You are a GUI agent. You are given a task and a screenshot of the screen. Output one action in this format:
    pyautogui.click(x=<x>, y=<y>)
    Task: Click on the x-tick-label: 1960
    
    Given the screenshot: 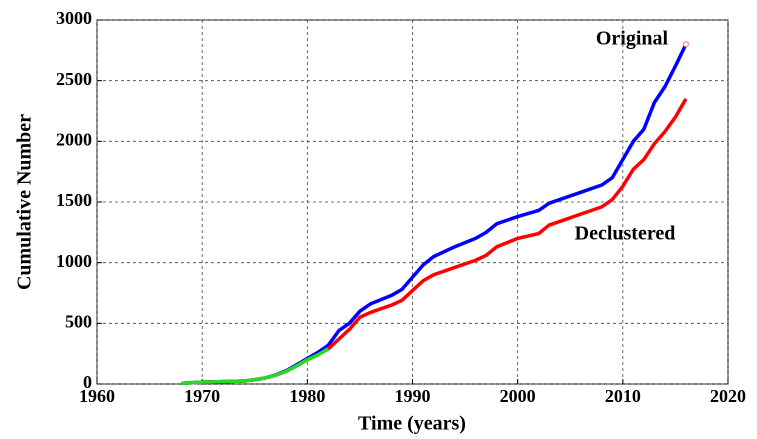 What is the action you would take?
    pyautogui.click(x=97, y=396)
    